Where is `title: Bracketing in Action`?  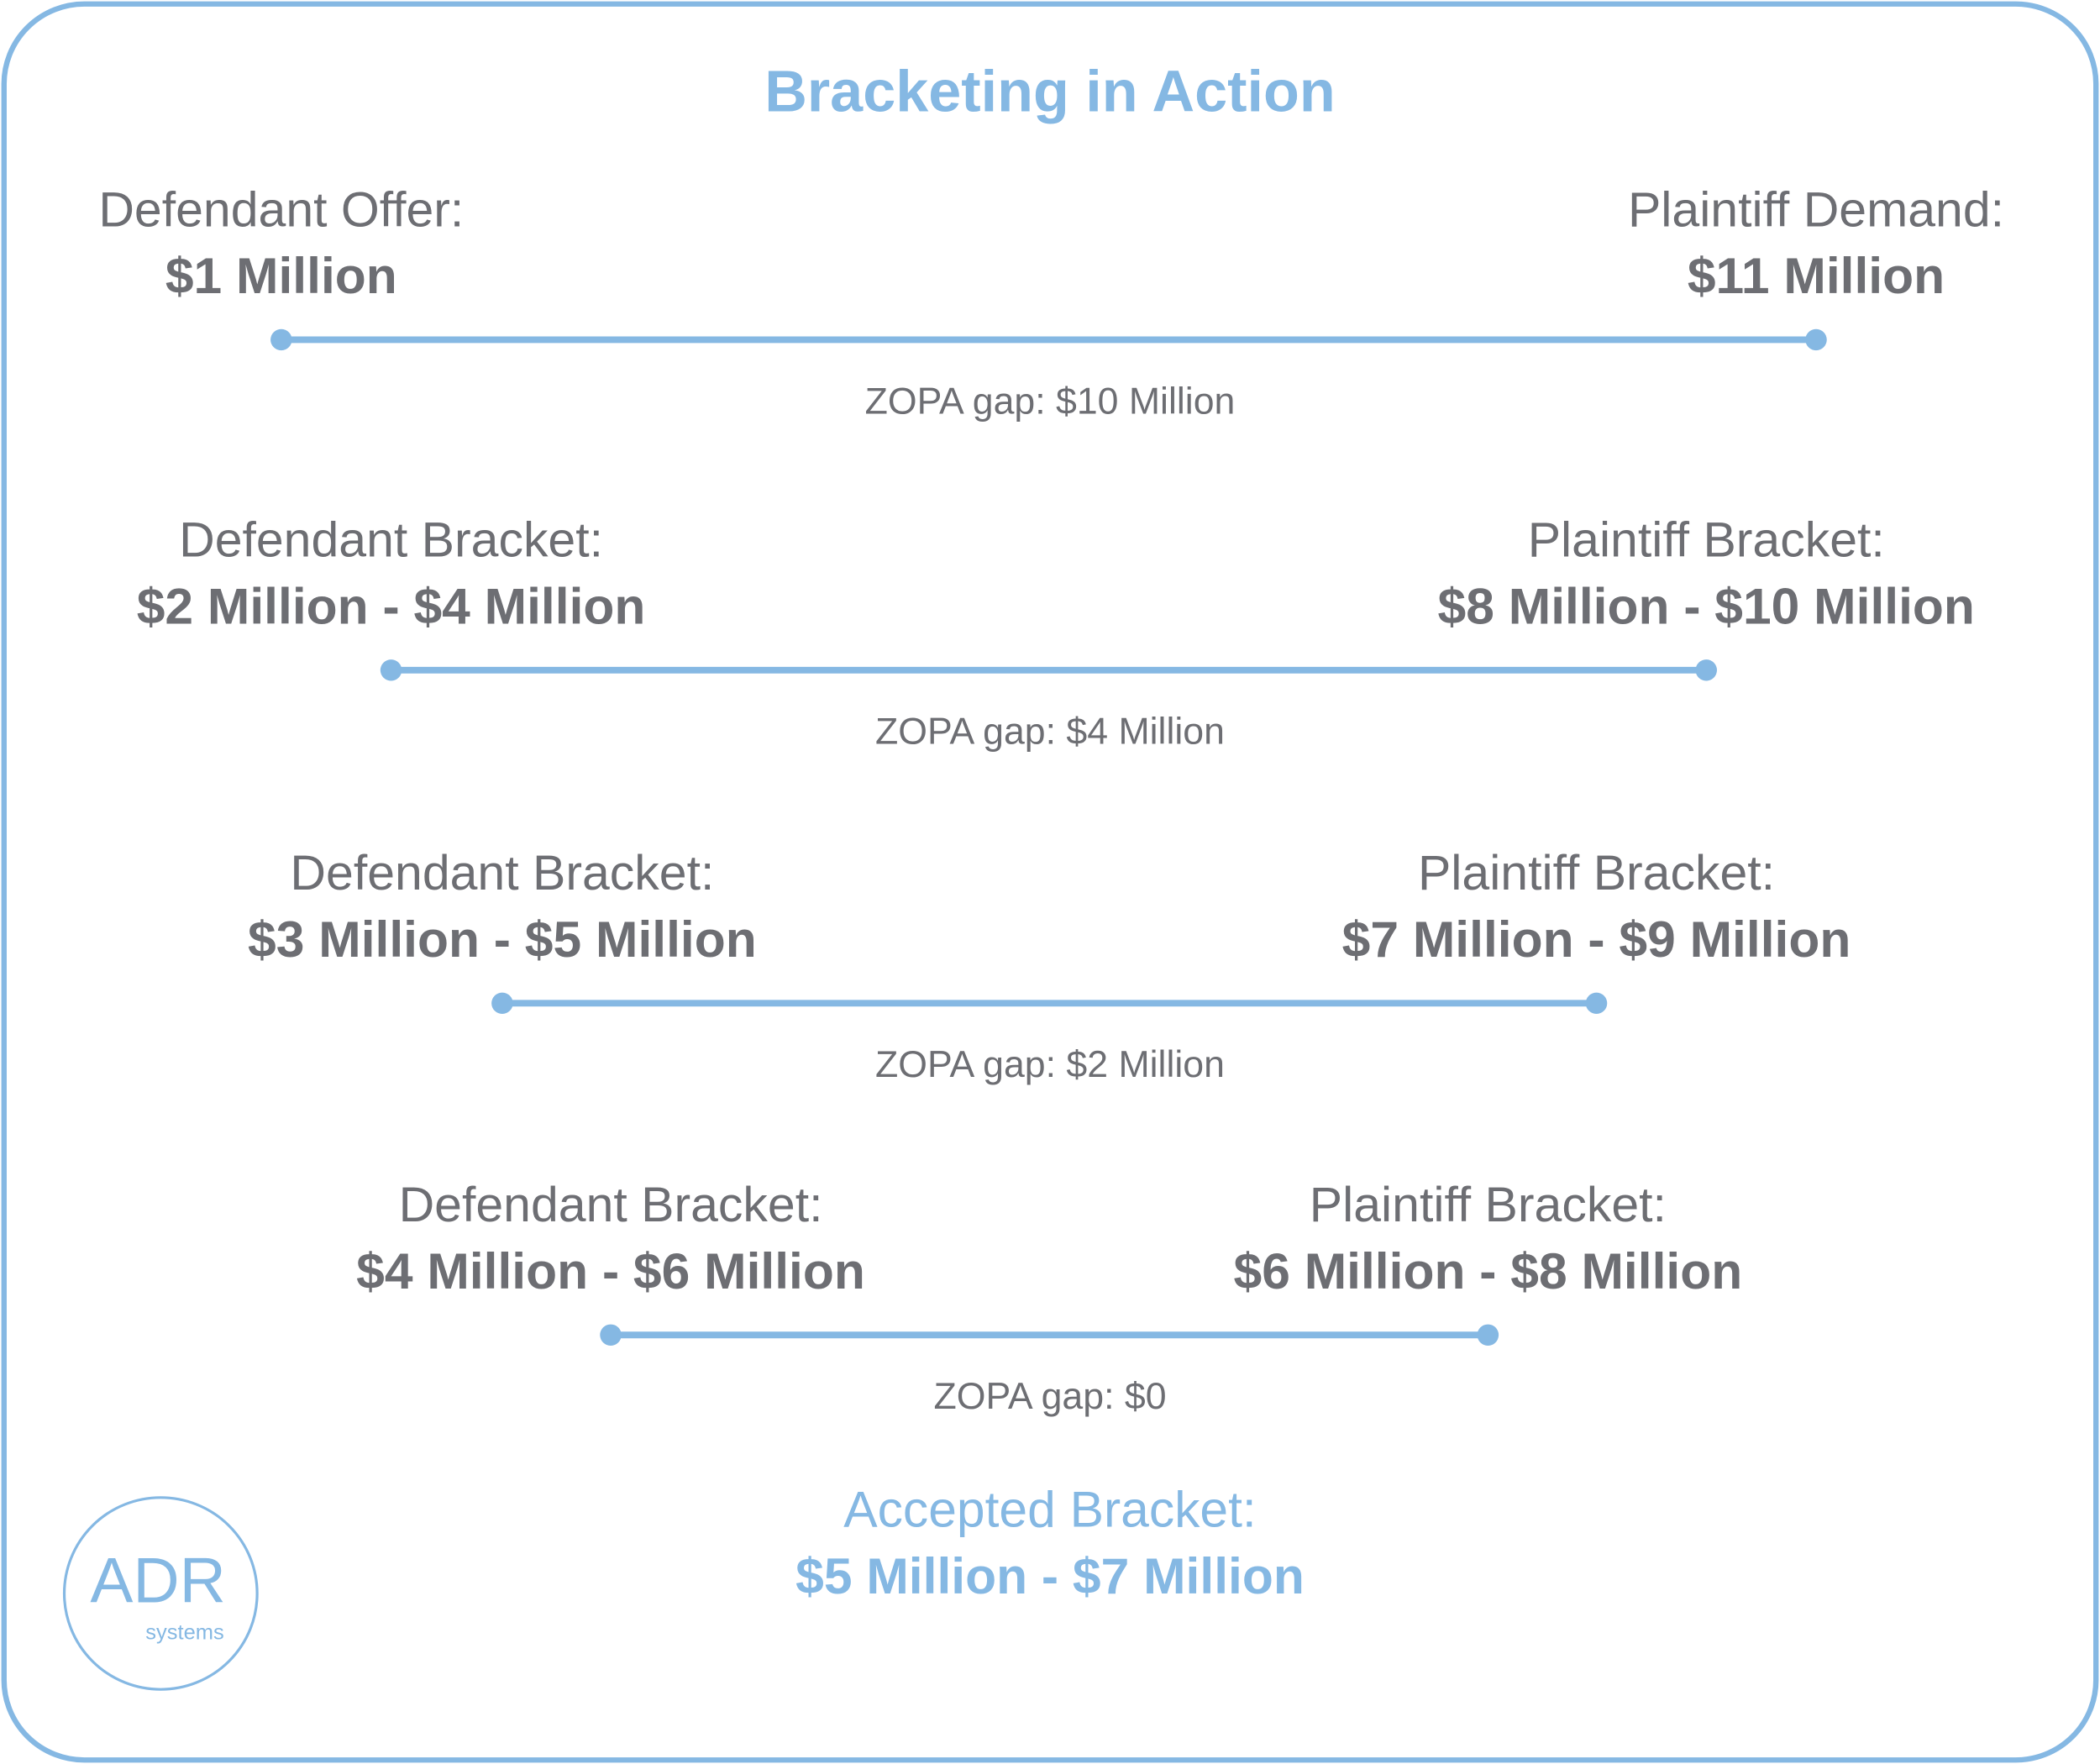
title: Bracketing in Action is located at coordinates (1050, 91).